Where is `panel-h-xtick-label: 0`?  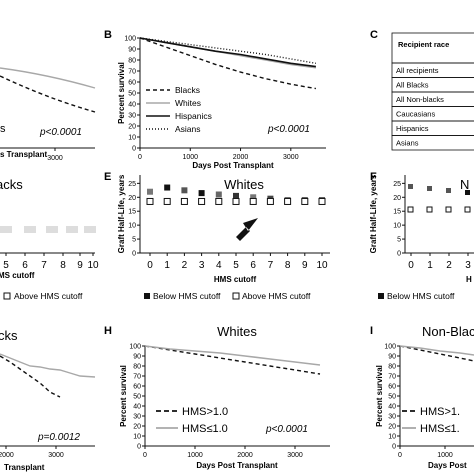
panel-h-xtick-label: 0 is located at coordinates (145, 455).